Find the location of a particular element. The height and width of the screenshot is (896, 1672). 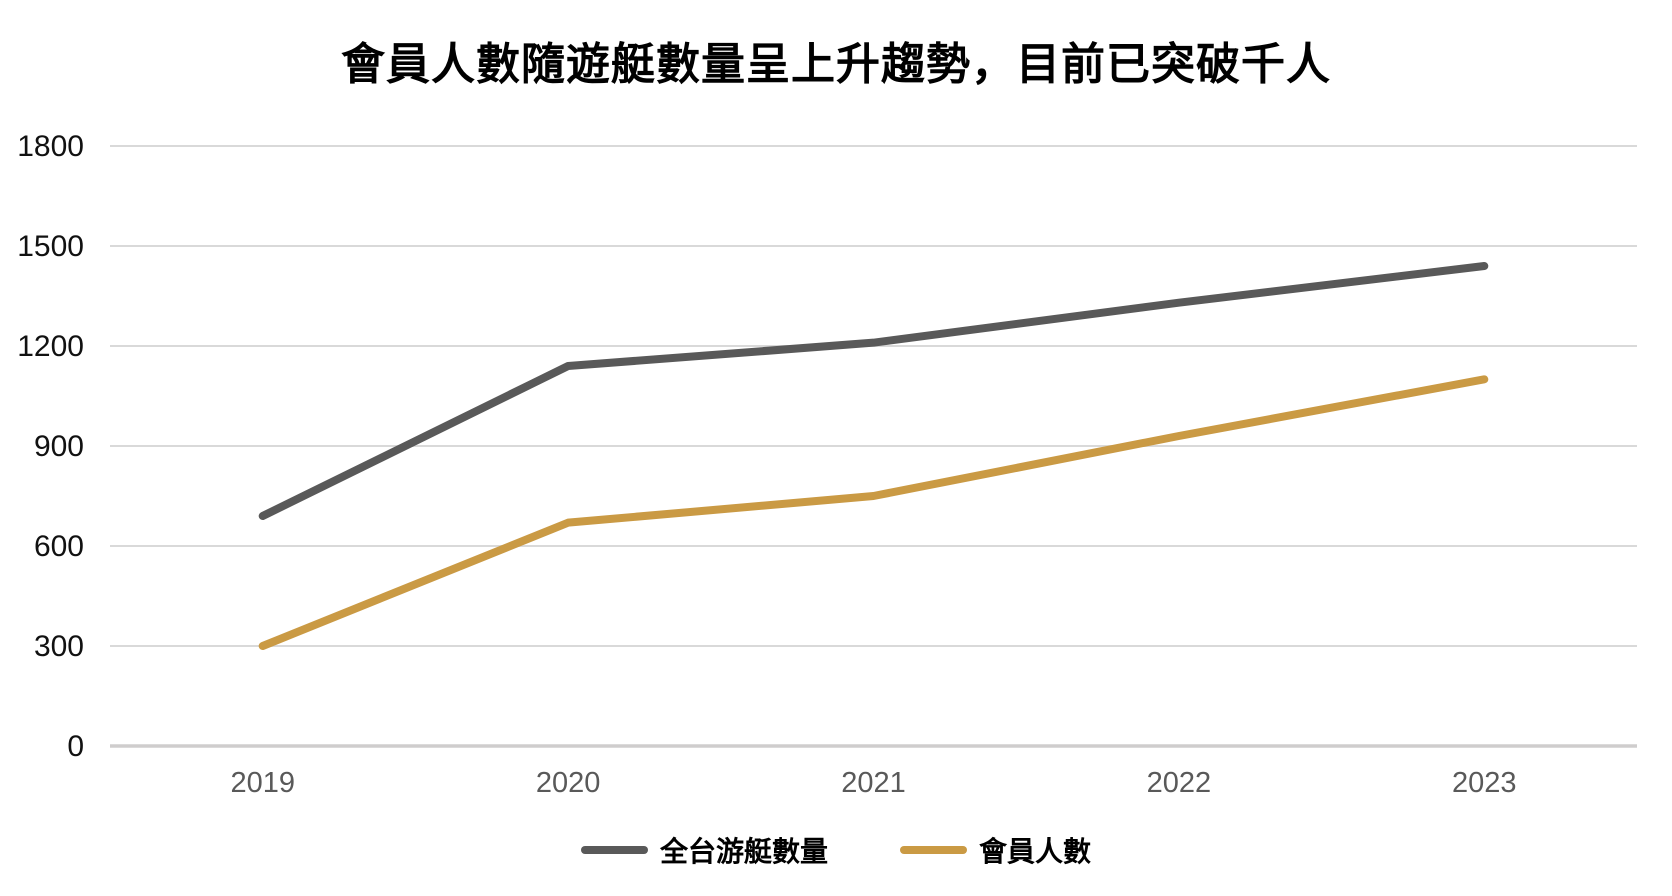

y-tick-label: 900 is located at coordinates (59, 446).